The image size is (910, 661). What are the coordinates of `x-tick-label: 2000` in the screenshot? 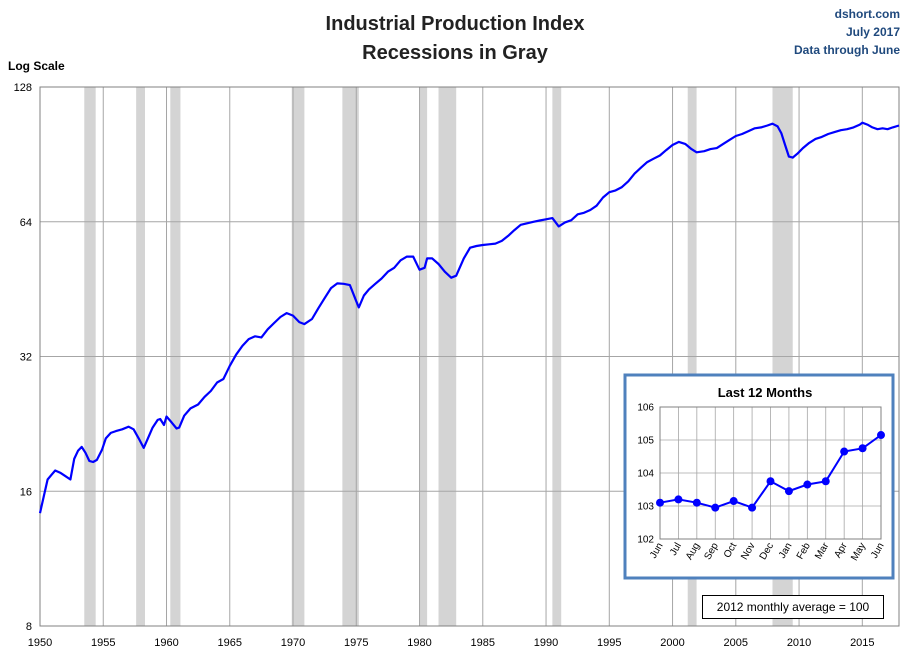 It's located at (672, 643).